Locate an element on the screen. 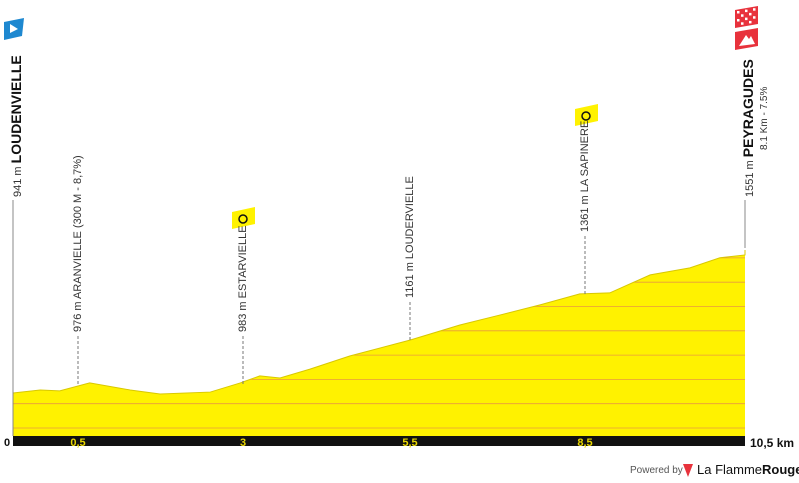 The image size is (799, 483). waypoint-label: 1361 m LA SAPINERE is located at coordinates (585, 176).